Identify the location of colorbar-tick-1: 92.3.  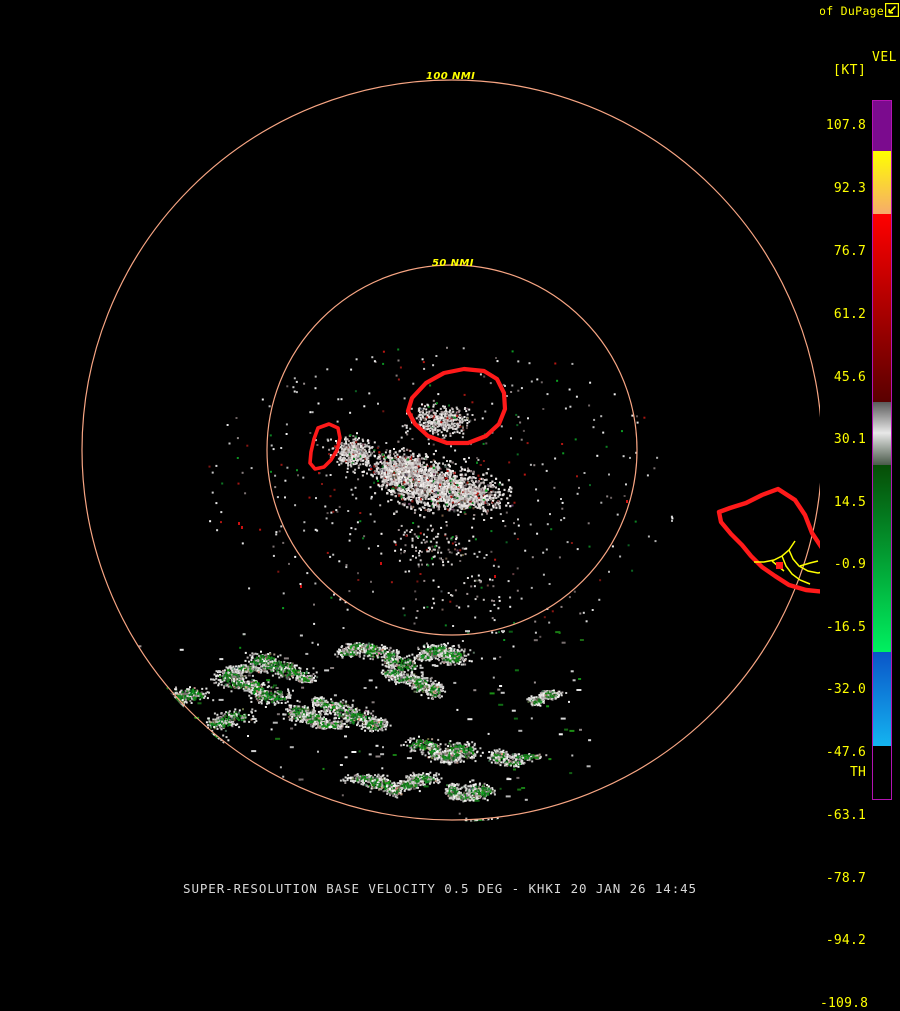
(843, 188).